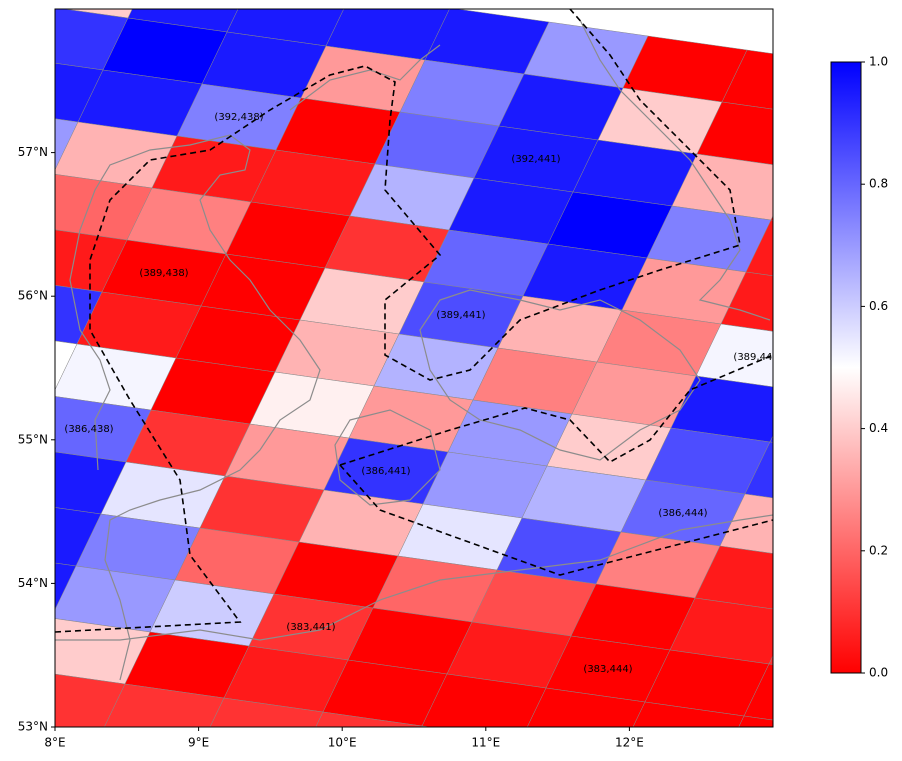 The width and height of the screenshot is (902, 761). What do you see at coordinates (385, 471) in the screenshot?
I see `cell-label: (386,441)` at bounding box center [385, 471].